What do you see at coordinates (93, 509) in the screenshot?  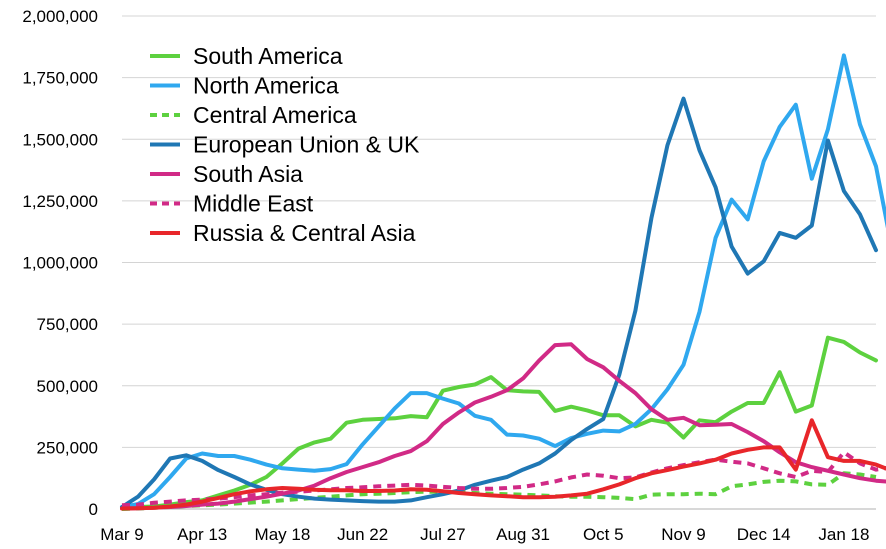 I see `y-tick-label: 0` at bounding box center [93, 509].